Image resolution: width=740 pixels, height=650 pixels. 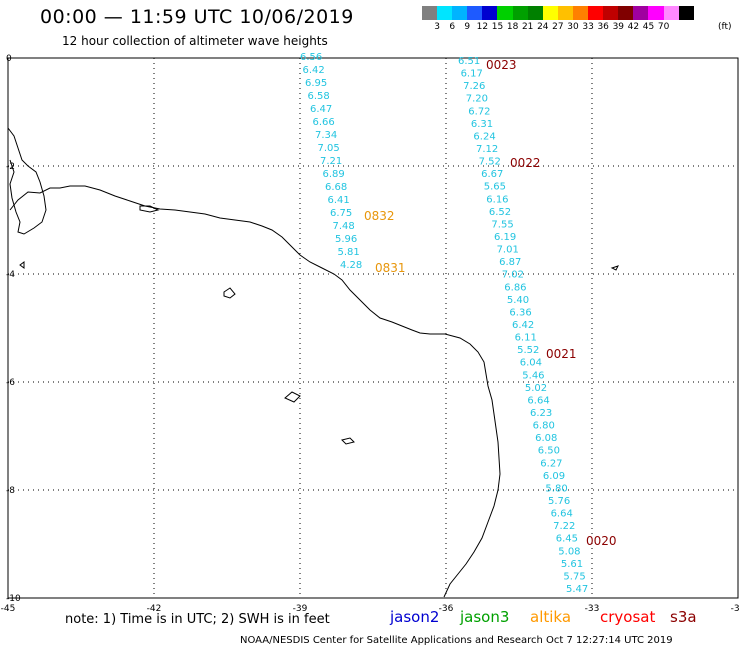 What do you see at coordinates (390, 268) in the screenshot?
I see `pass-time-label: 0831` at bounding box center [390, 268].